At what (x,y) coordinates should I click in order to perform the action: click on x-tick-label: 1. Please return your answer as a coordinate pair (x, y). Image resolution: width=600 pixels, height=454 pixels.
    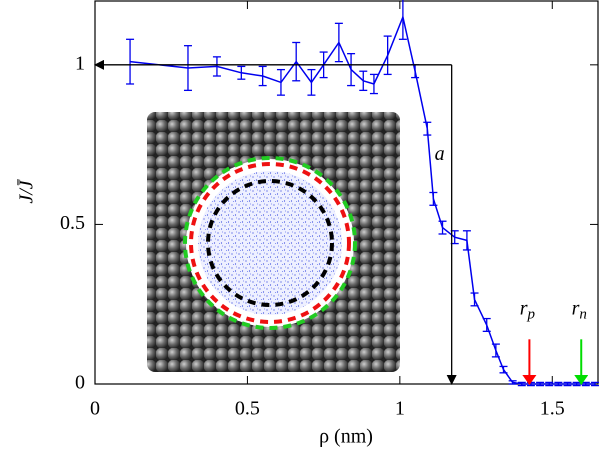
    Looking at the image, I should click on (400, 409).